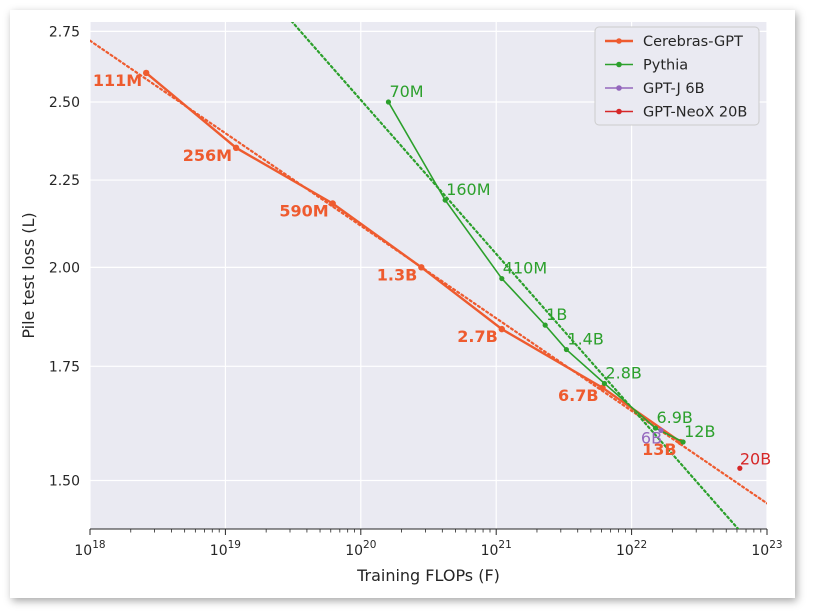 The image size is (814, 614). I want to click on data-label: 160M, so click(468, 189).